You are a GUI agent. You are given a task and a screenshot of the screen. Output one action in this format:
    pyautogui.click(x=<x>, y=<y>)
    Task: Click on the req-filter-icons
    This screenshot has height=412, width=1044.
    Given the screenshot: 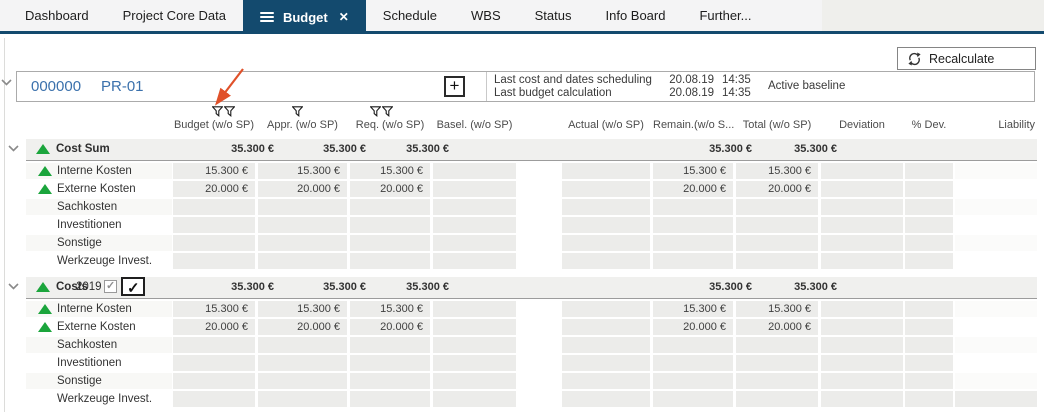 What is the action you would take?
    pyautogui.click(x=381, y=111)
    